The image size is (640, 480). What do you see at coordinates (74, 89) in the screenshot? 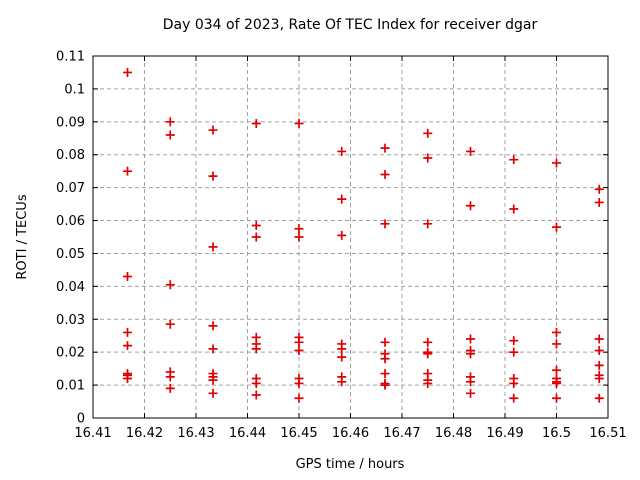
I see `y-tick-label: 0.1` at bounding box center [74, 89].